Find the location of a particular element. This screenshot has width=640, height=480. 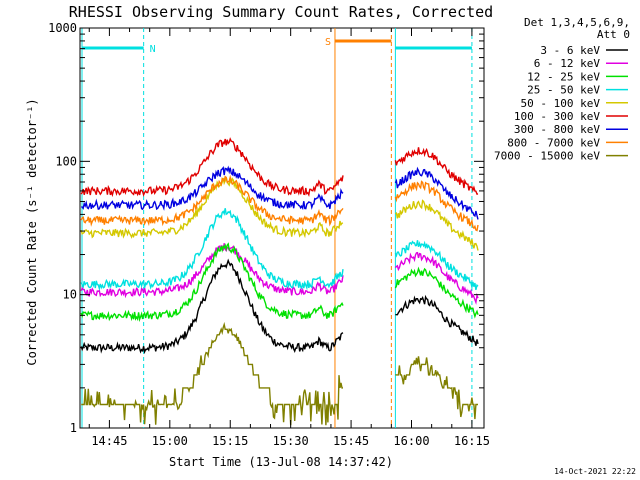

x-tick-label: 15:30 is located at coordinates (291, 441).